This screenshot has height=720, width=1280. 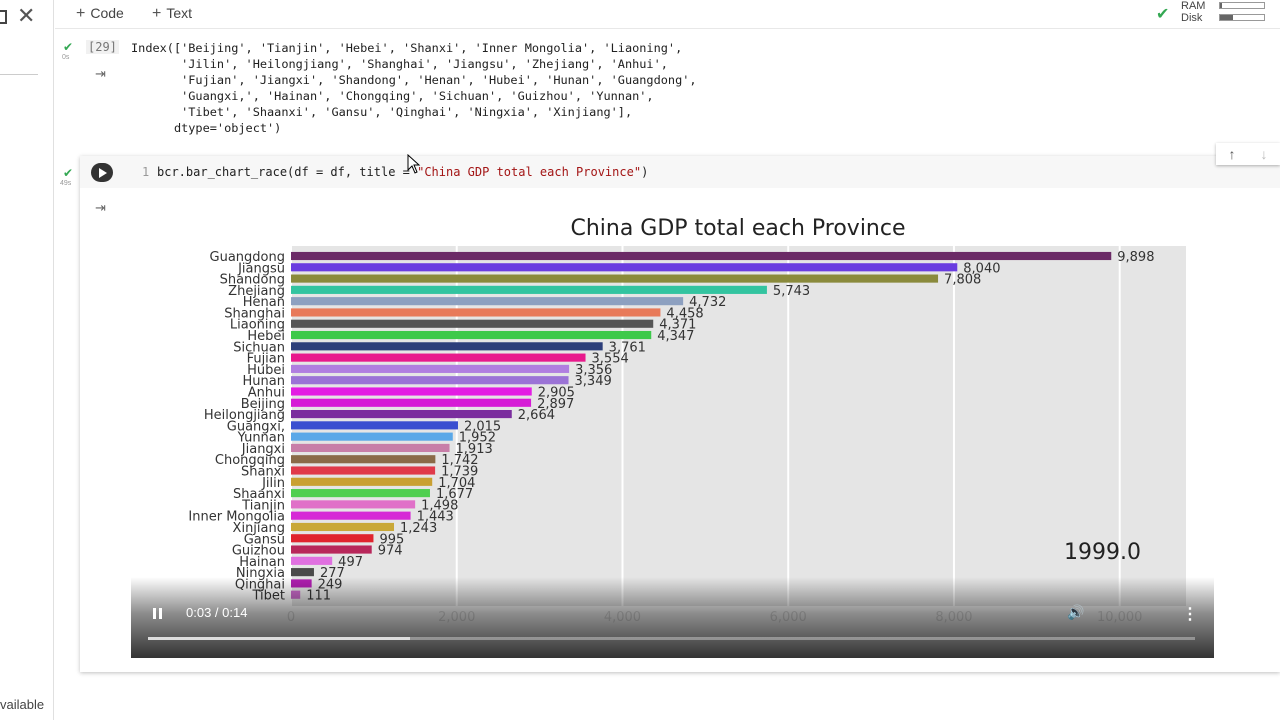 What do you see at coordinates (206, 128) in the screenshot?
I see `output-line: dtype='object')` at bounding box center [206, 128].